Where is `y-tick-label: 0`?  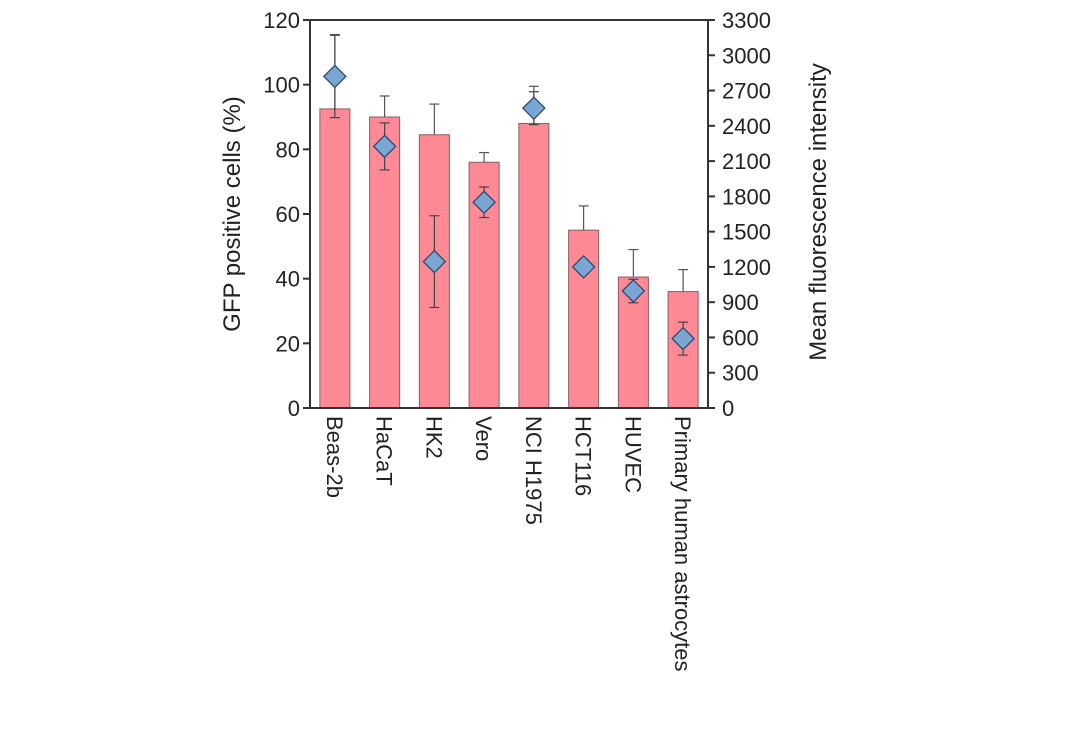
y-tick-label: 0 is located at coordinates (294, 408).